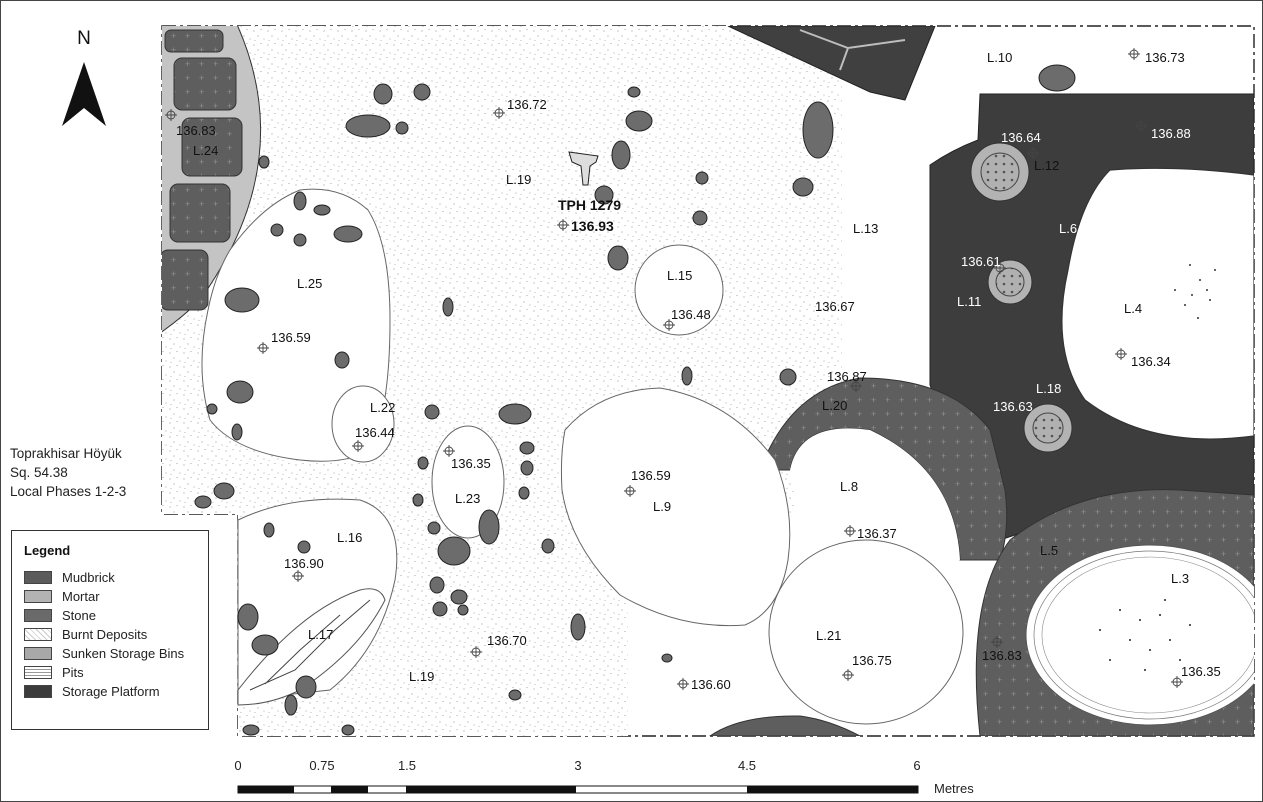 The image size is (1263, 802). I want to click on legend-item-burnt-deposits: Burnt Deposits, so click(111, 634).